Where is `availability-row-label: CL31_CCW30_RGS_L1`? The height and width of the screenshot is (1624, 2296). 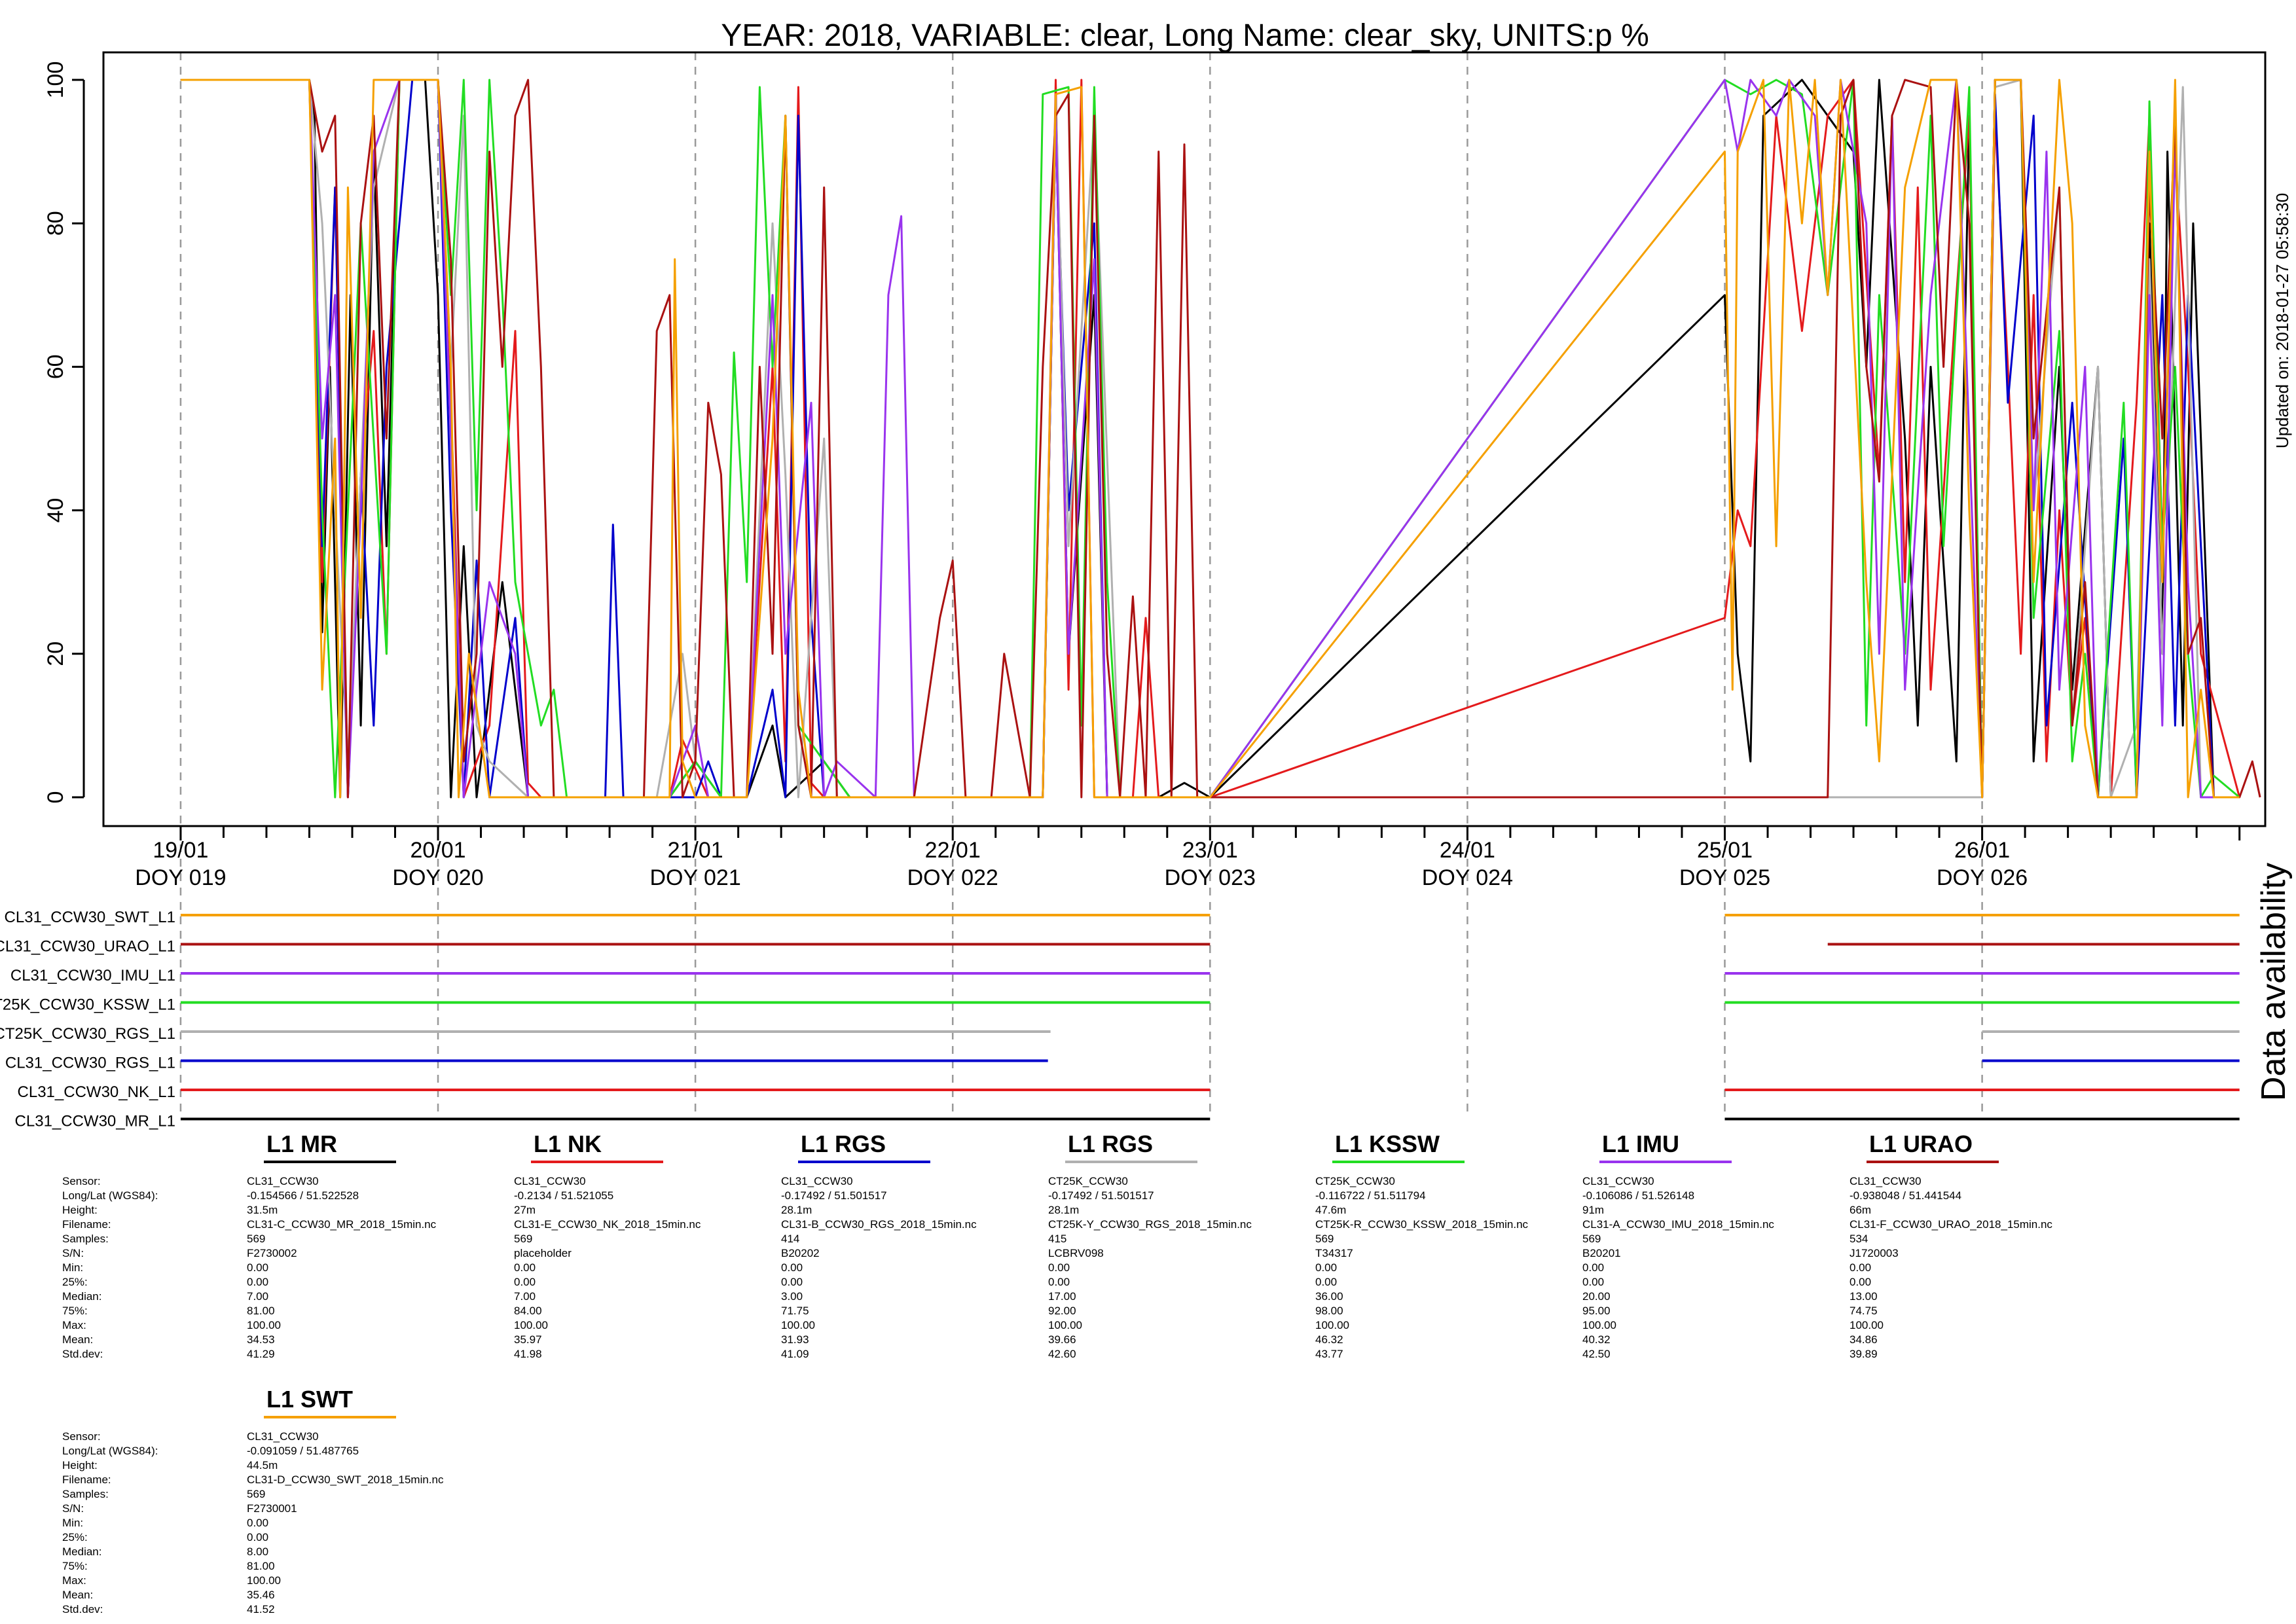 availability-row-label: CL31_CCW30_RGS_L1 is located at coordinates (90, 1063).